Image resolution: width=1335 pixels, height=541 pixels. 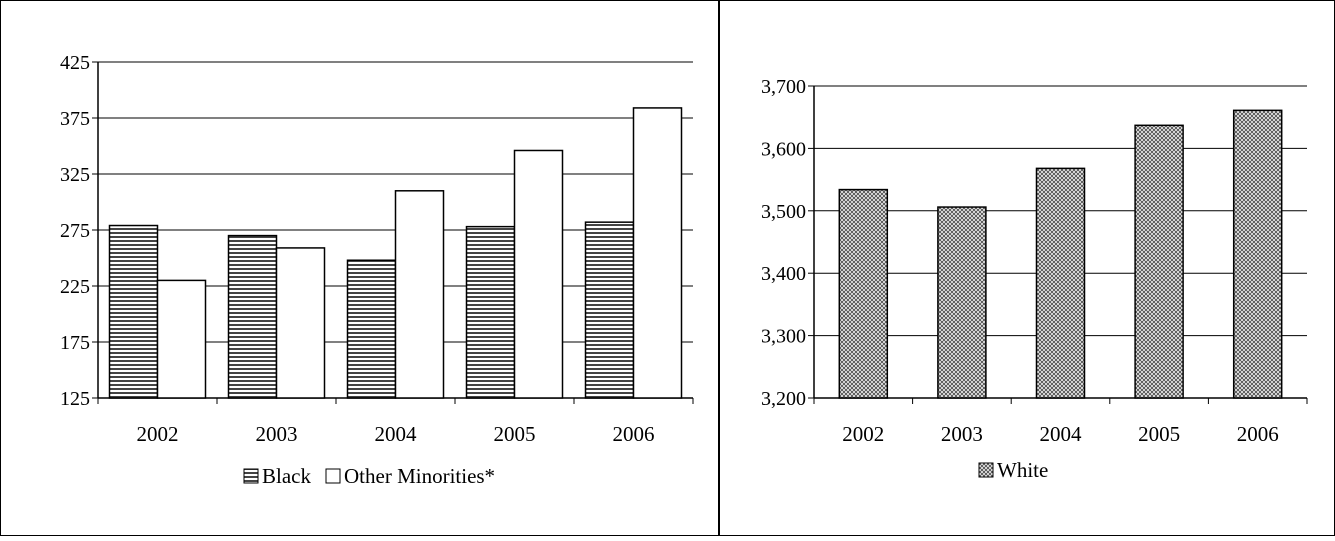 What do you see at coordinates (1022, 470) in the screenshot?
I see `legend-label: White` at bounding box center [1022, 470].